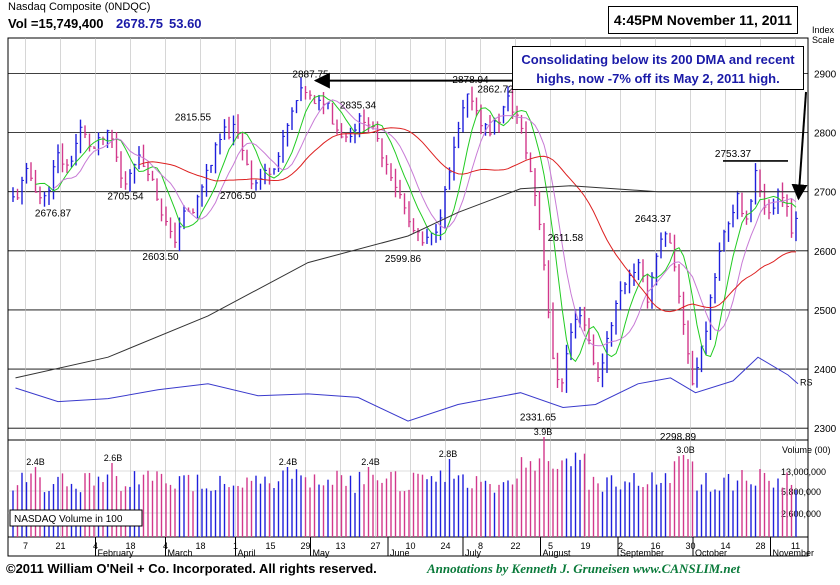  Describe the element at coordinates (247, 553) in the screenshot. I see `month-label: April` at that location.